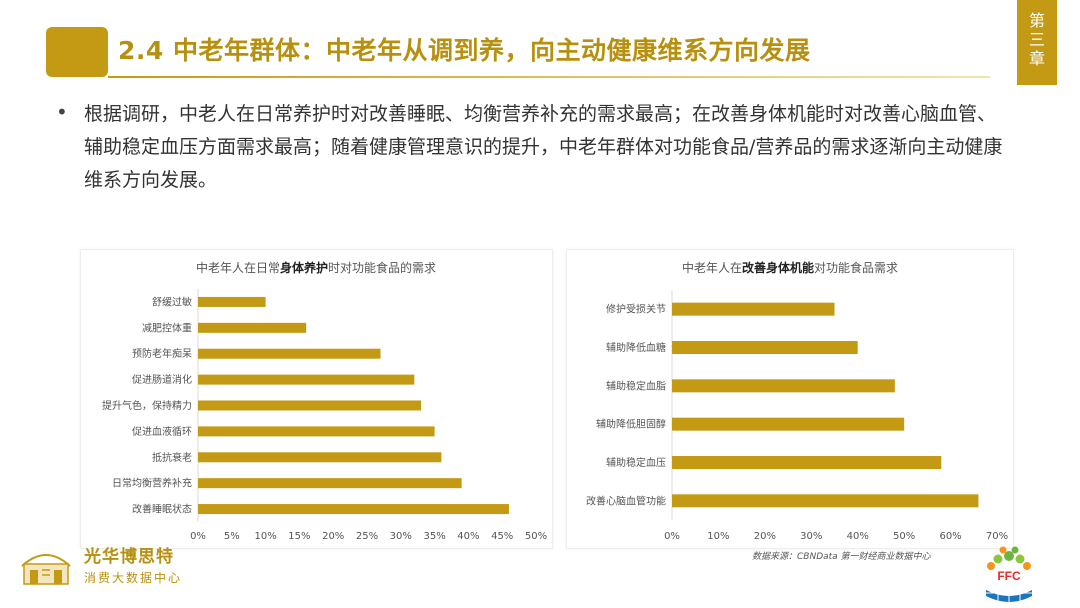  Describe the element at coordinates (162, 431) in the screenshot. I see `category-label: 促进血液循环` at that location.